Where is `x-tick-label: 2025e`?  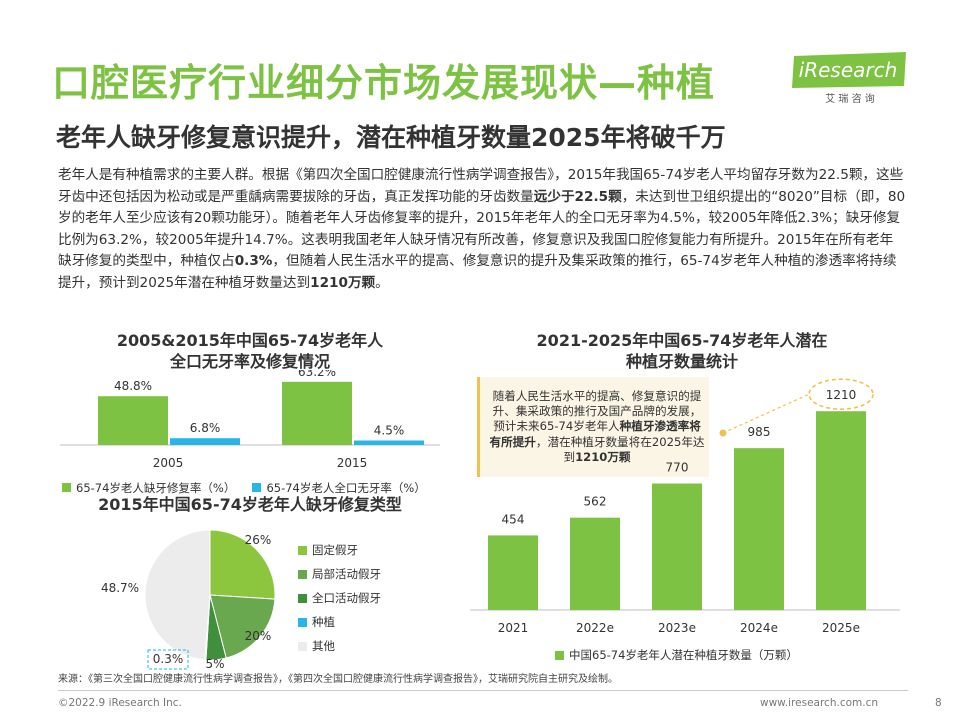
x-tick-label: 2025e is located at coordinates (841, 628).